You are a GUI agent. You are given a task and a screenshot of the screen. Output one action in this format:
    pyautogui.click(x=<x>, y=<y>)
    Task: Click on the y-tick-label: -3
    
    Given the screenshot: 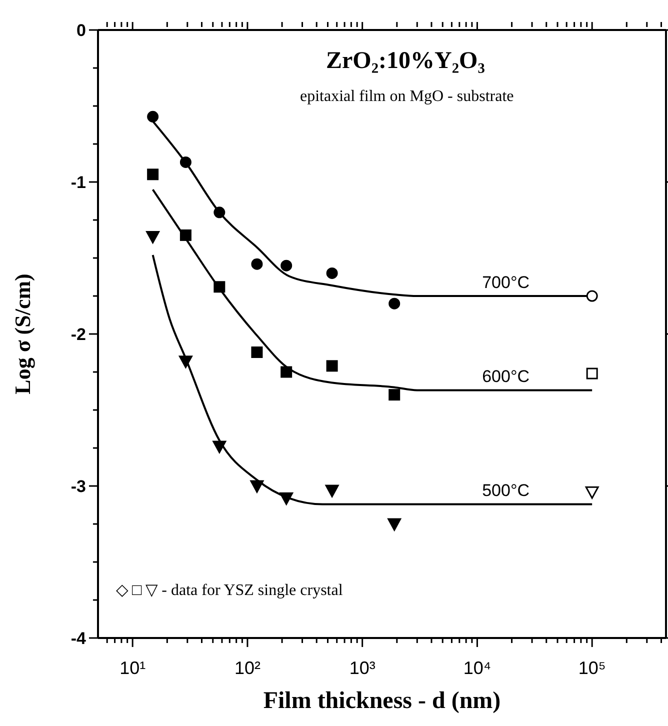 What is the action you would take?
    pyautogui.click(x=78, y=486)
    